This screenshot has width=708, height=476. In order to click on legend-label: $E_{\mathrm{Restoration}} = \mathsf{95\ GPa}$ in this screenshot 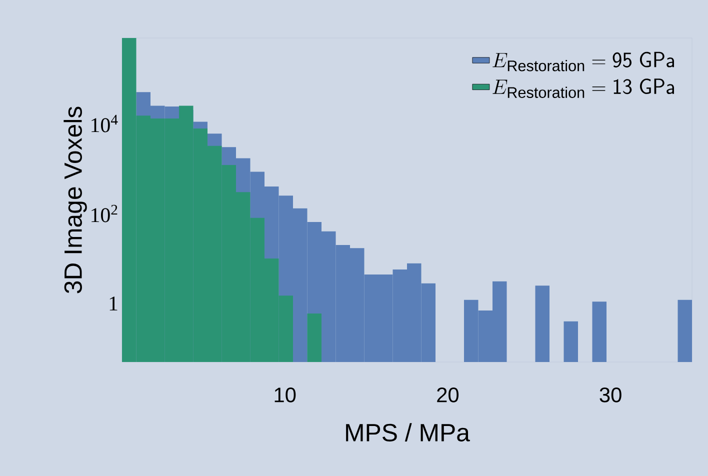, I will do `click(583, 62)`.